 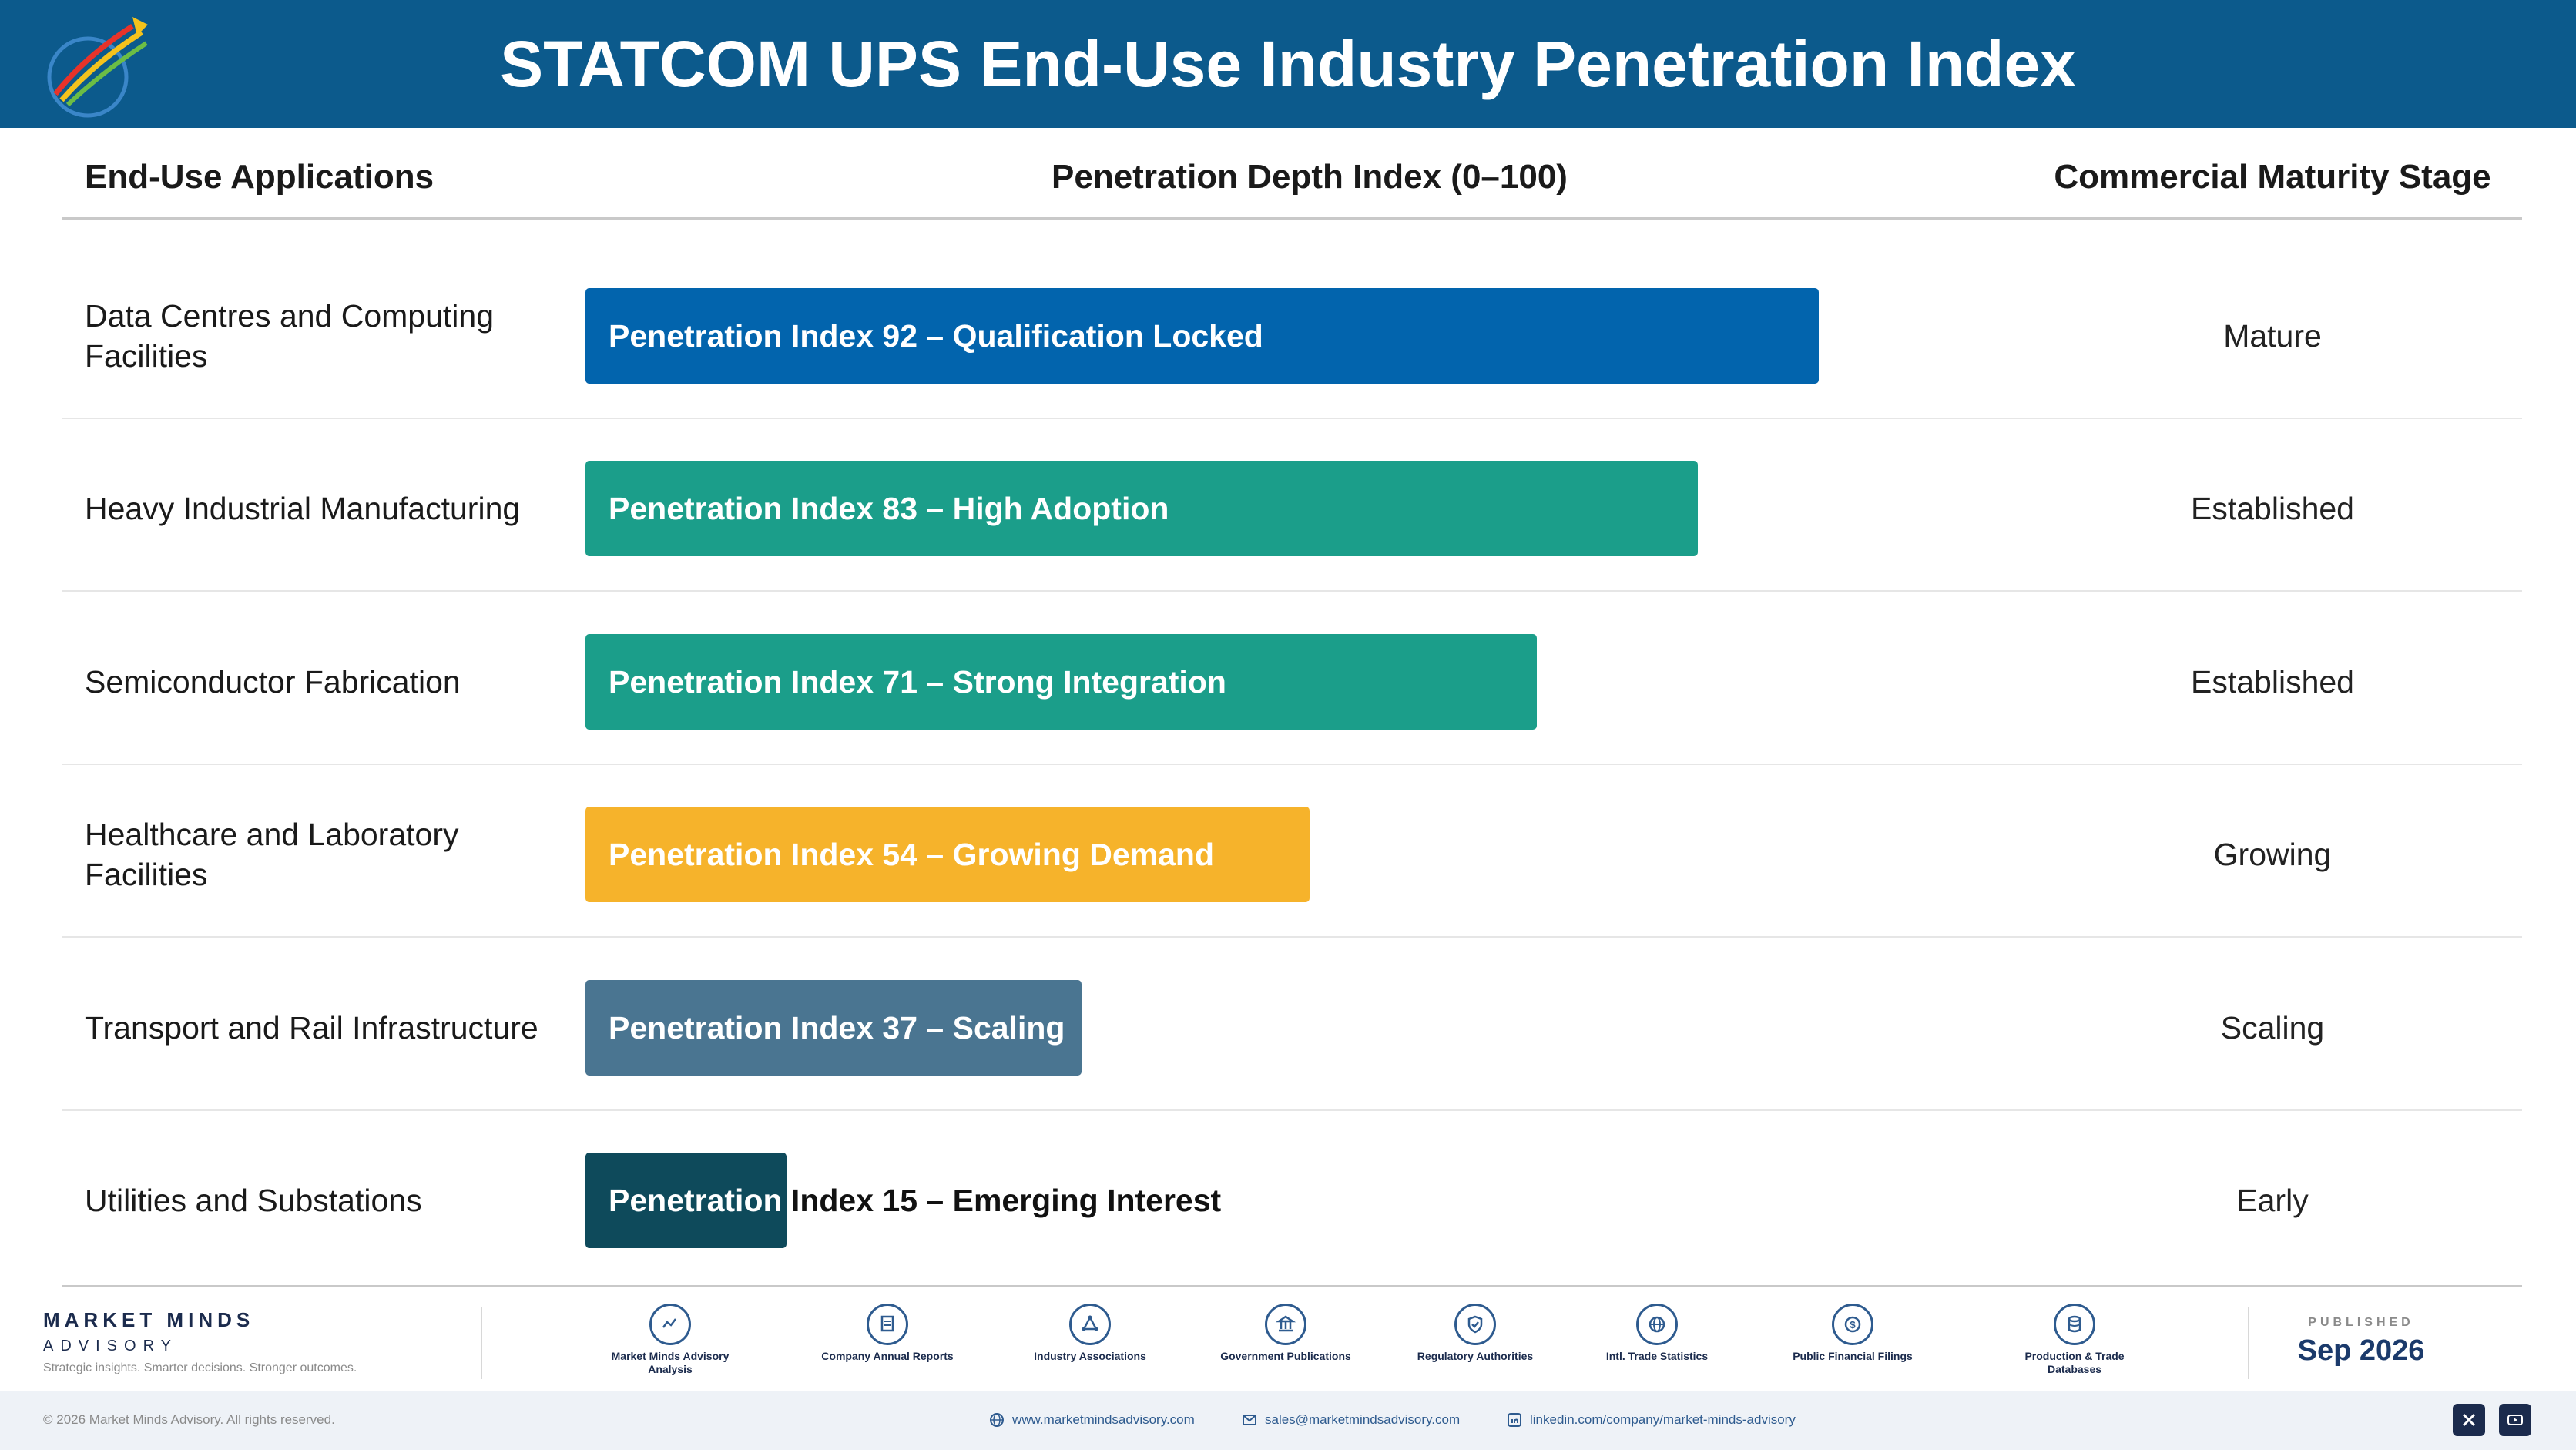 I want to click on brand-logo-icon, so click(x=97, y=67).